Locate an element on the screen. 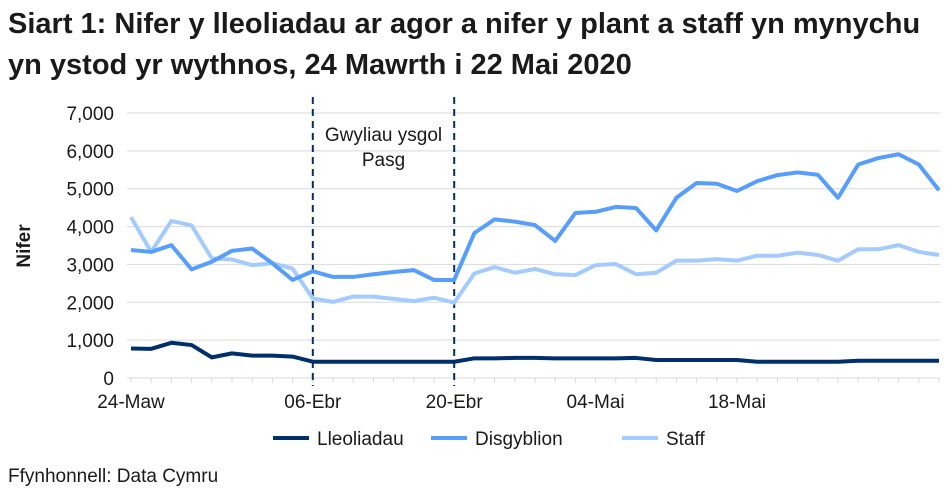 The width and height of the screenshot is (951, 501). x-tick-label: 06-Ebr is located at coordinates (313, 402).